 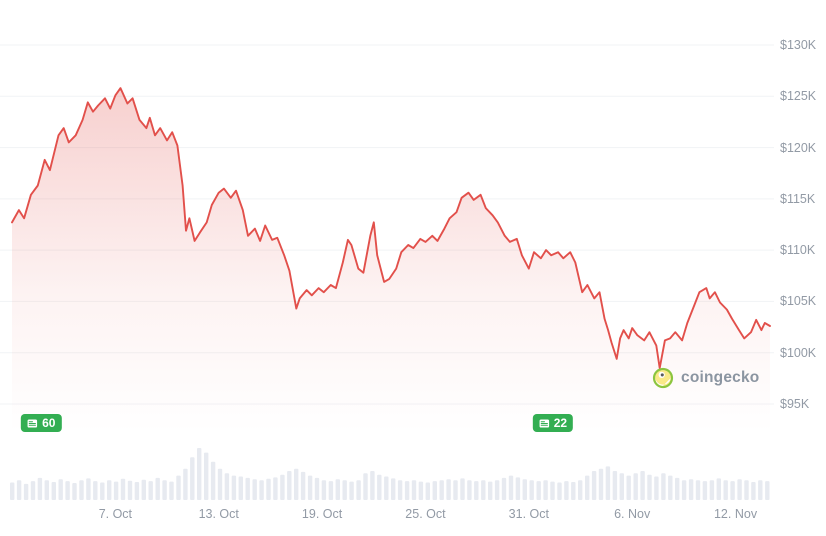 I want to click on y-axis-label: $95K, so click(x=795, y=404).